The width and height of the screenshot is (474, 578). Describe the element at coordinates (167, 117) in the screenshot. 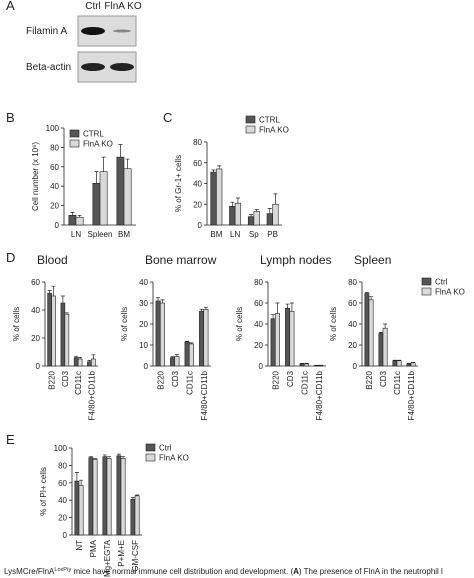

I see `panel-letter: C` at that location.